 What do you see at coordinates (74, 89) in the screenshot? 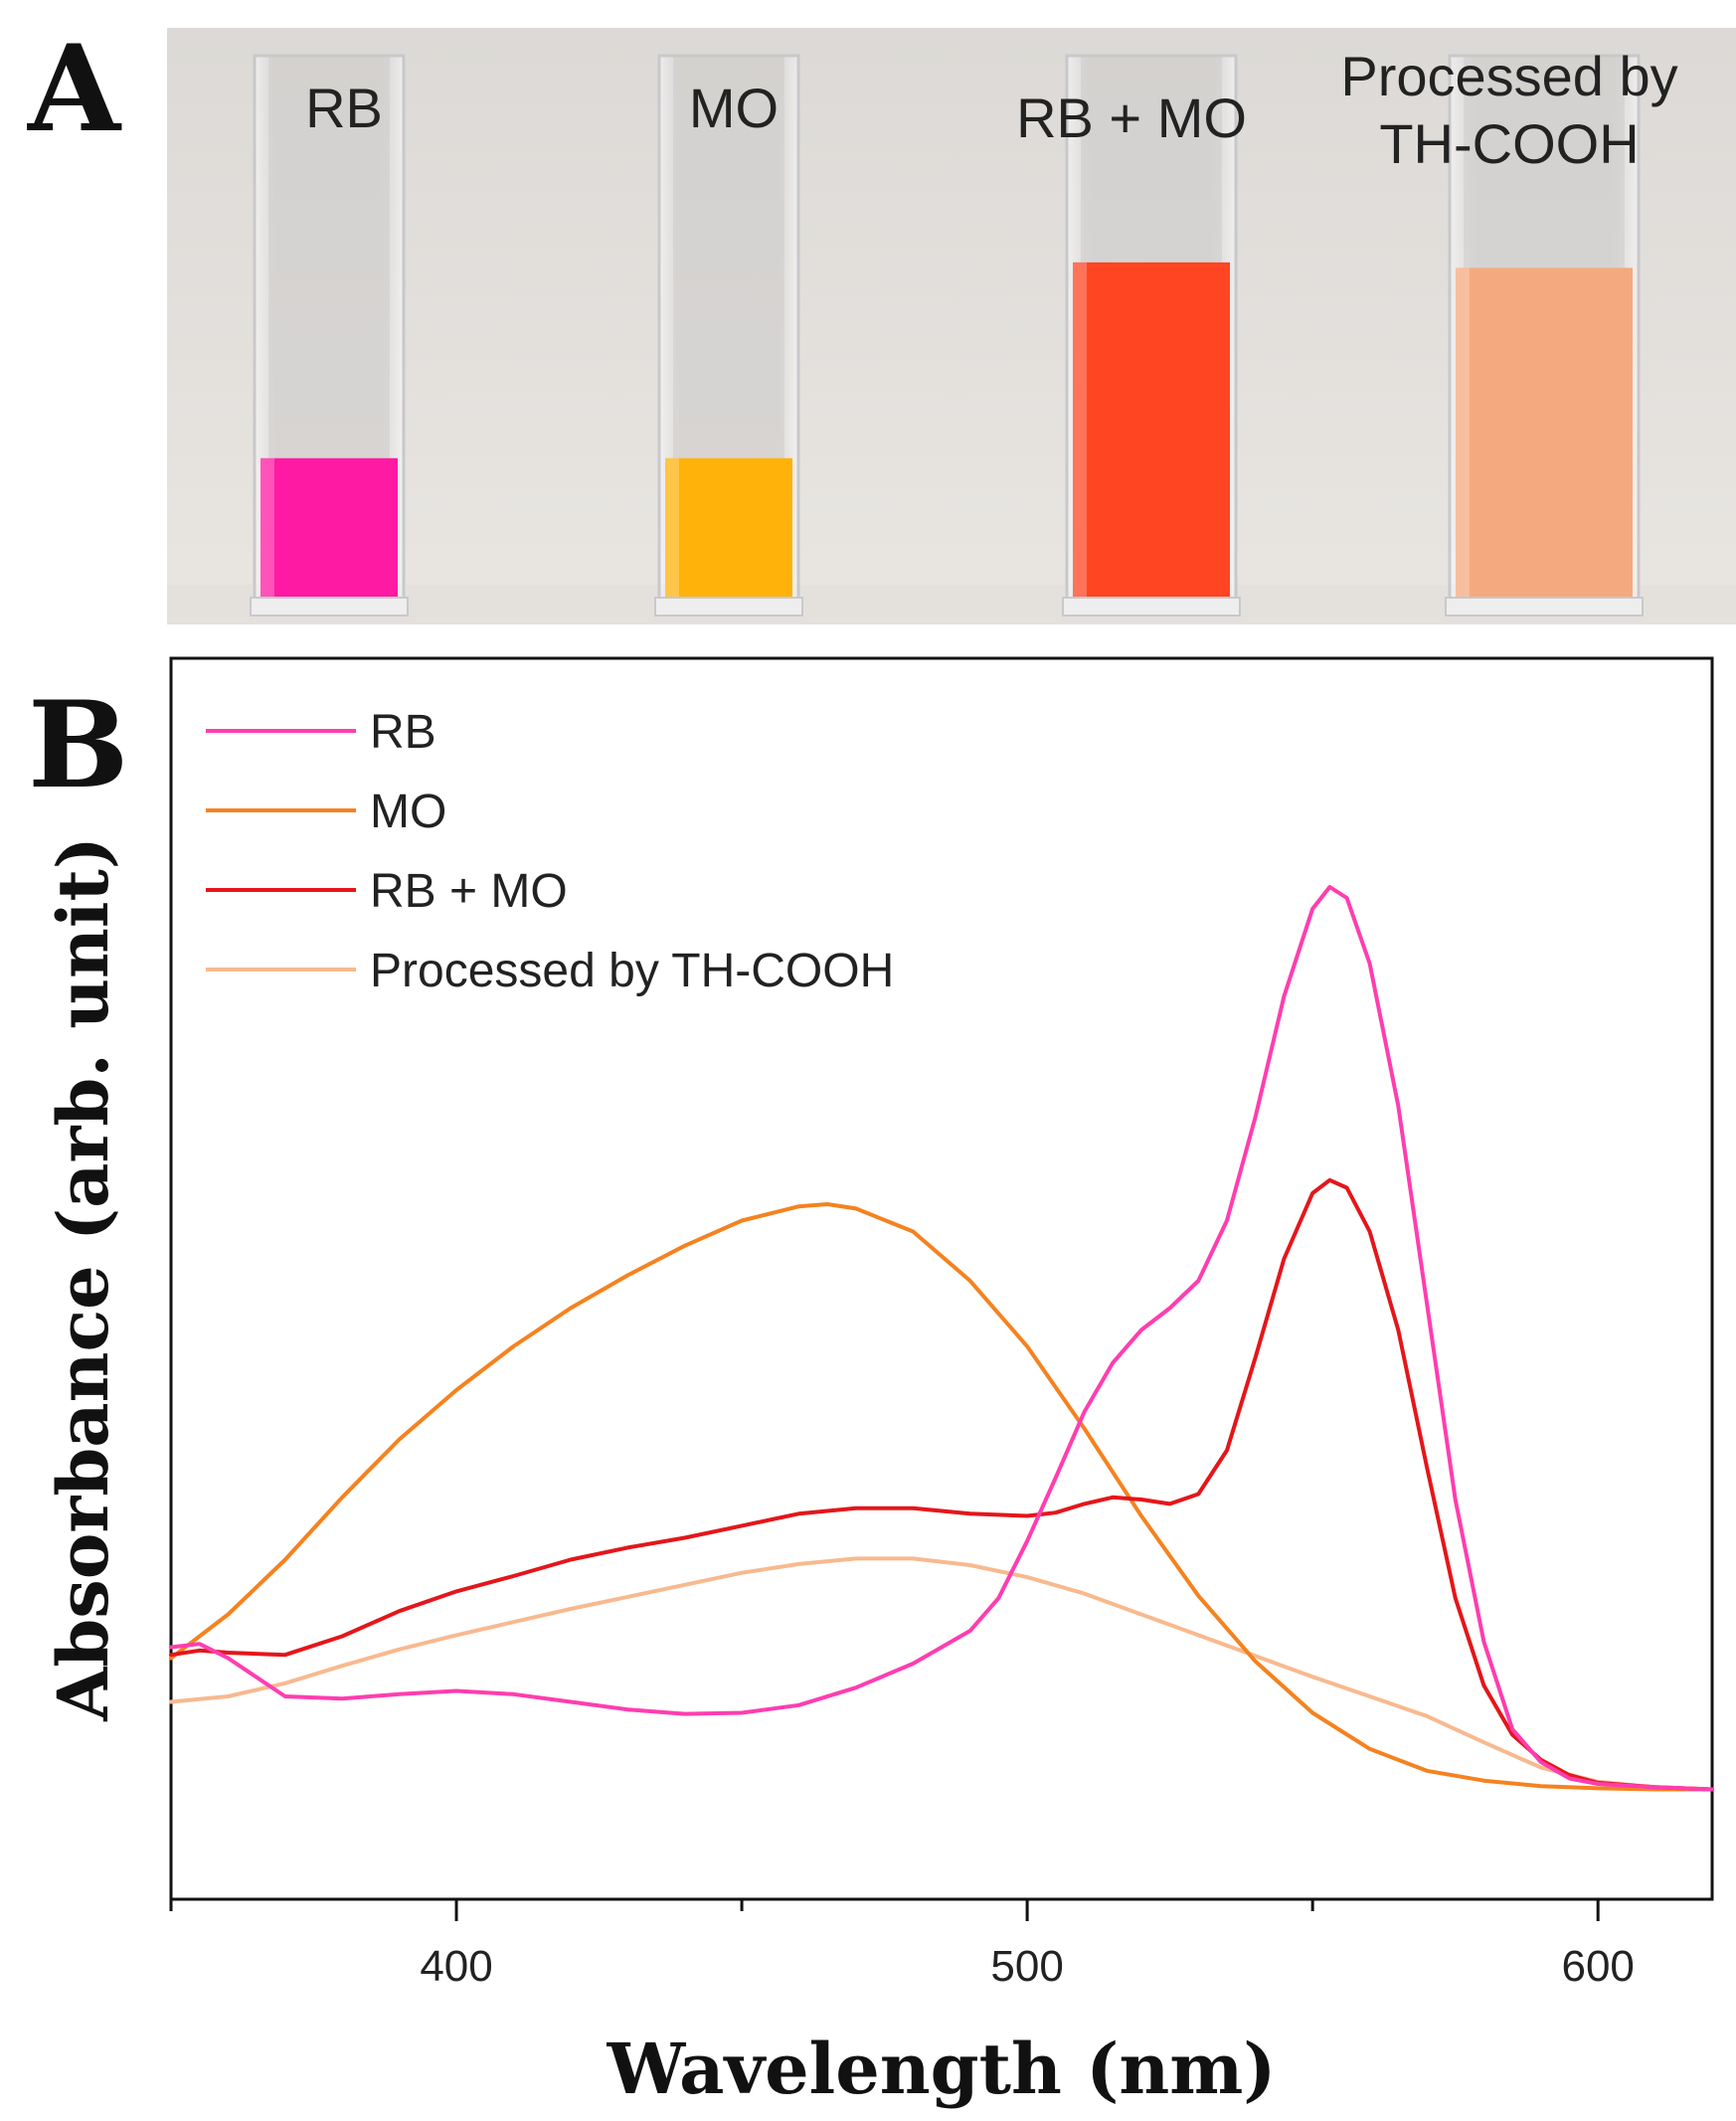
I see `panel-a-letter: A` at bounding box center [74, 89].